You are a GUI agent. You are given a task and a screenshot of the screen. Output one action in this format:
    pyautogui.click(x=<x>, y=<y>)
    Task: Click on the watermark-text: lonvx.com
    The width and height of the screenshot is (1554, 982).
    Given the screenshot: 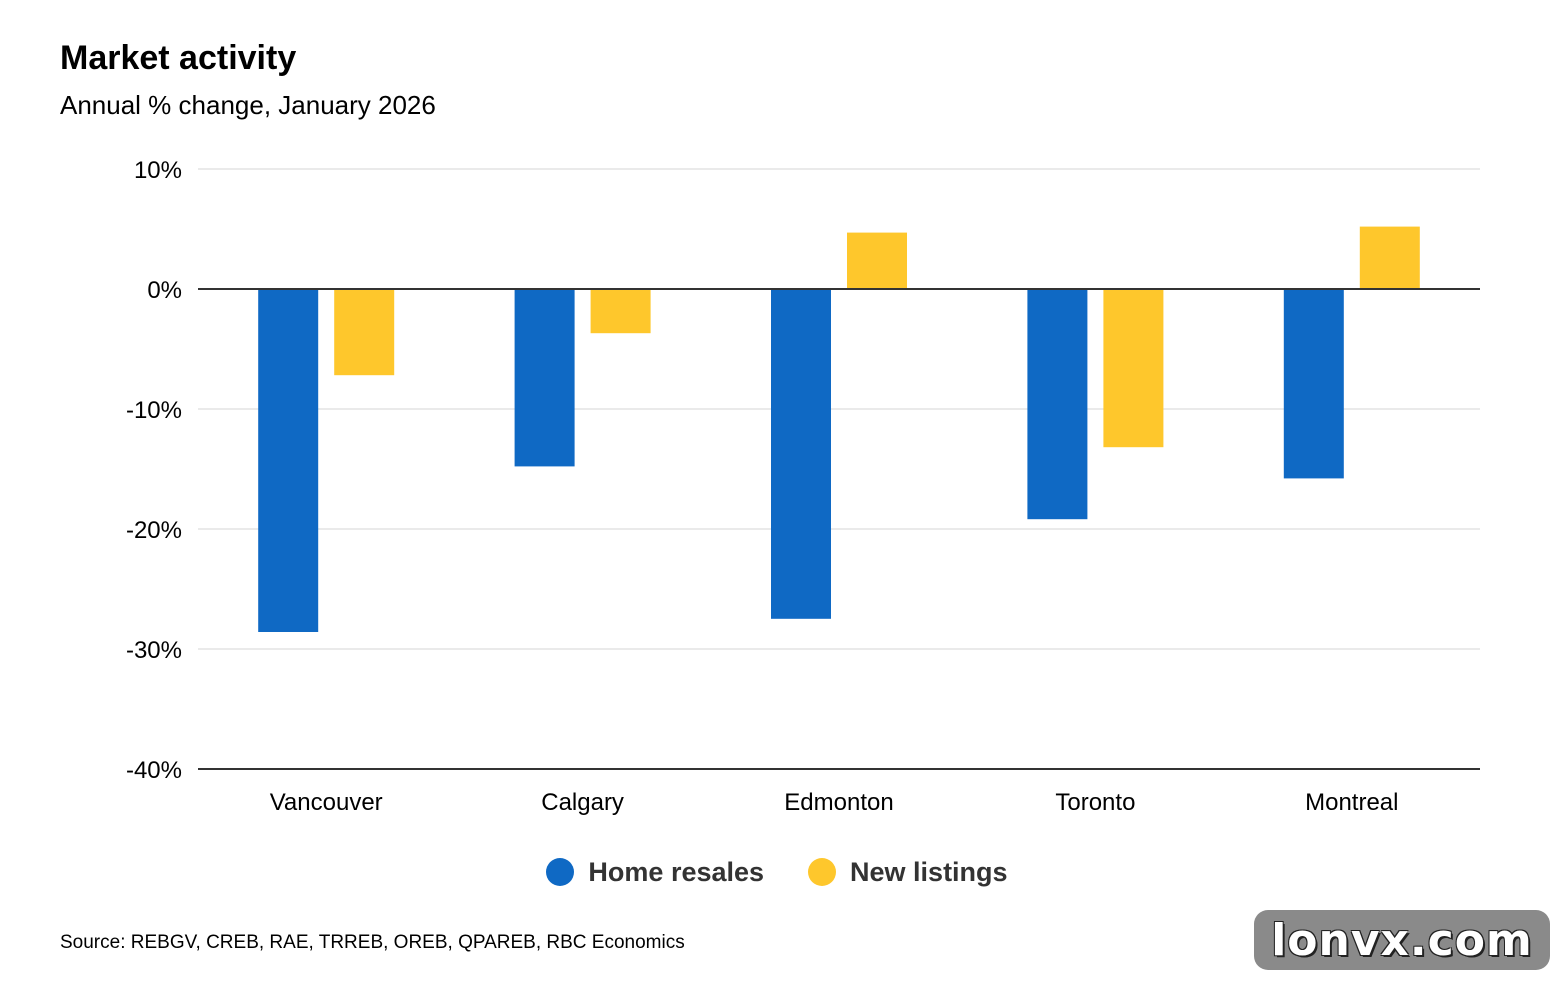 What is the action you would take?
    pyautogui.click(x=1402, y=940)
    